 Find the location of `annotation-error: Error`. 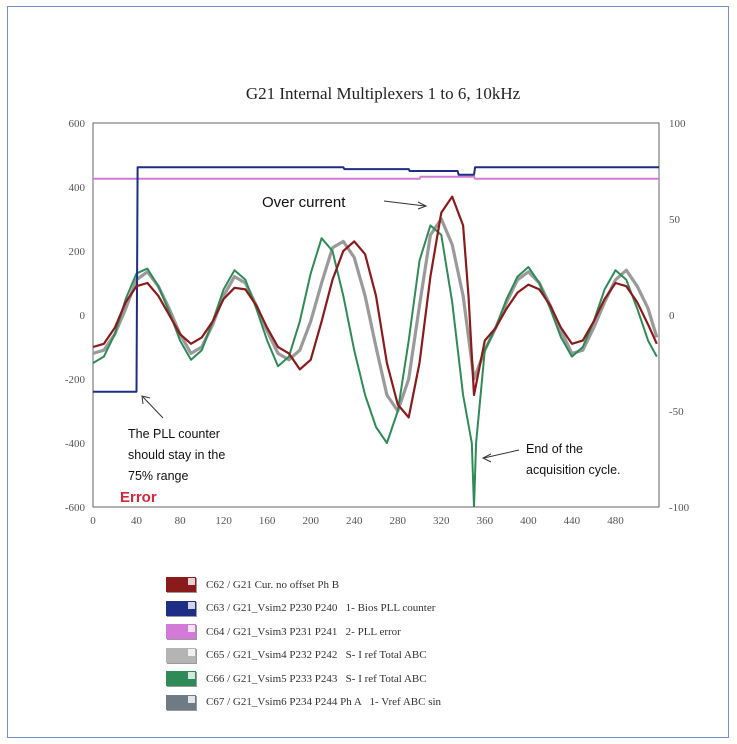

annotation-error: Error is located at coordinates (138, 497).